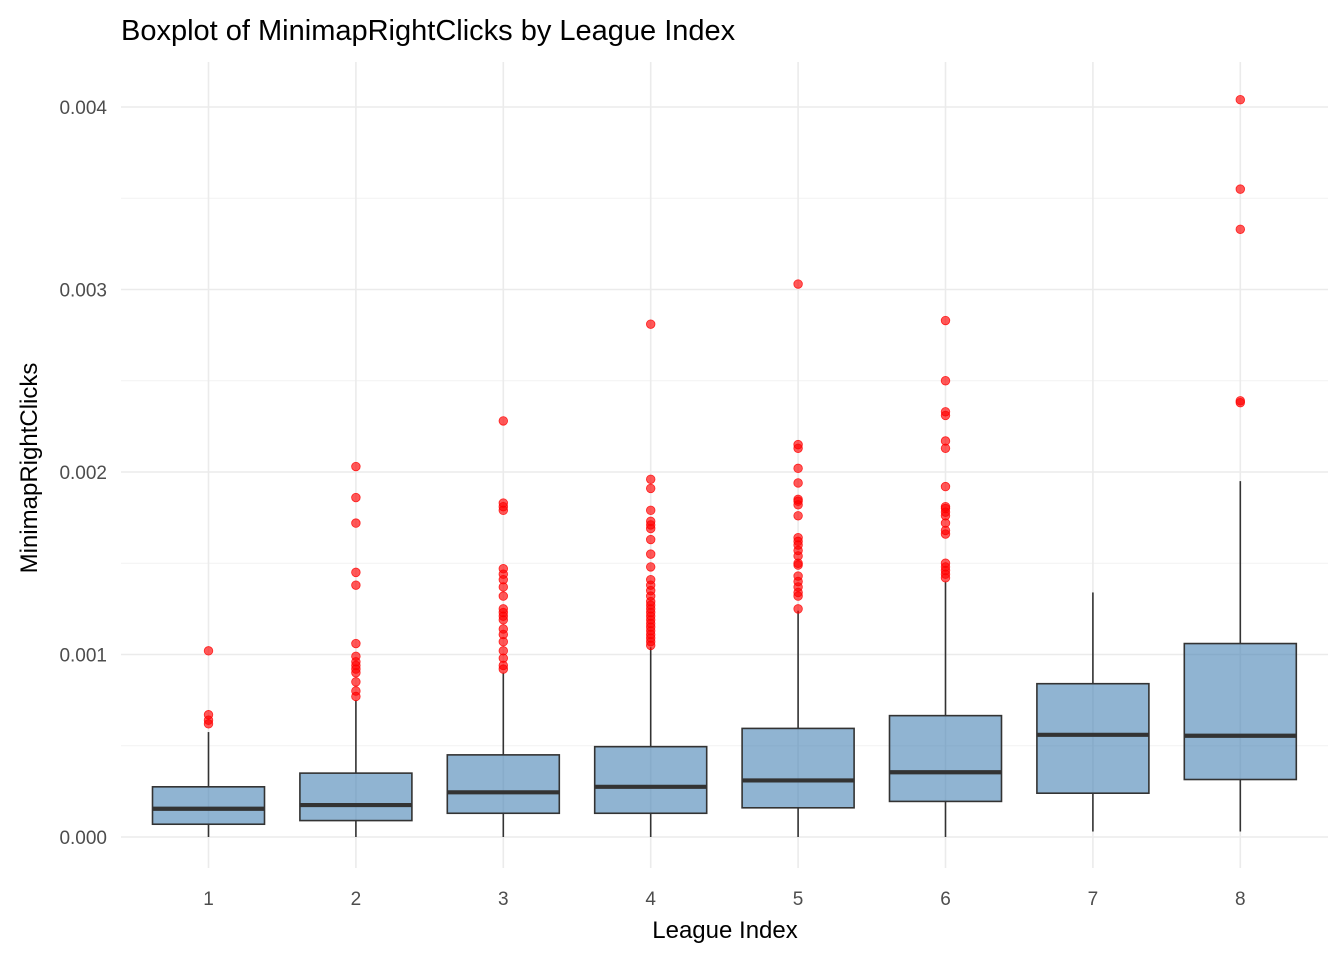 This screenshot has height=960, width=1344. What do you see at coordinates (1240, 899) in the screenshot?
I see `x-tick-label: 8` at bounding box center [1240, 899].